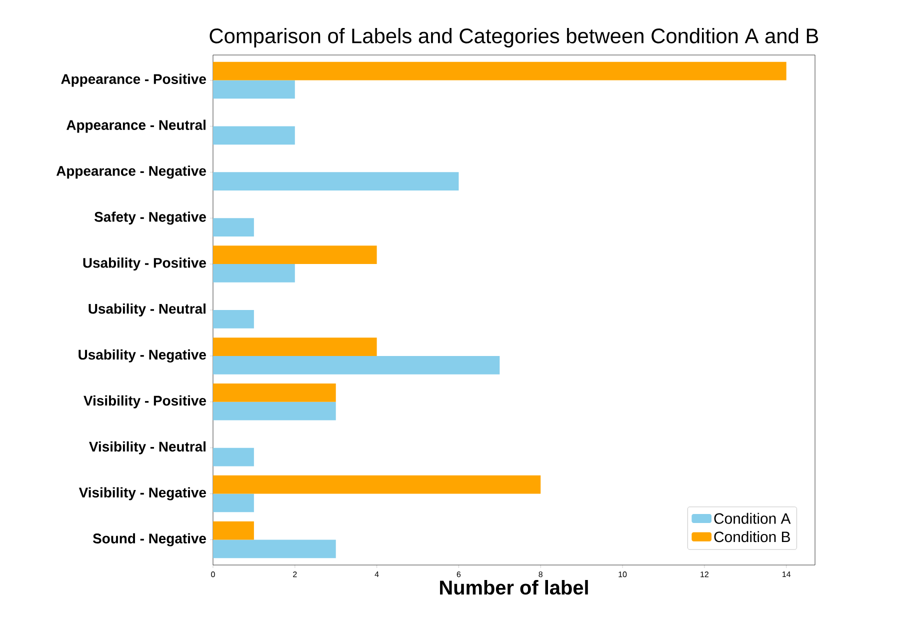 The height and width of the screenshot is (633, 905). Describe the element at coordinates (752, 536) in the screenshot. I see `legend-label: Condition B` at that location.